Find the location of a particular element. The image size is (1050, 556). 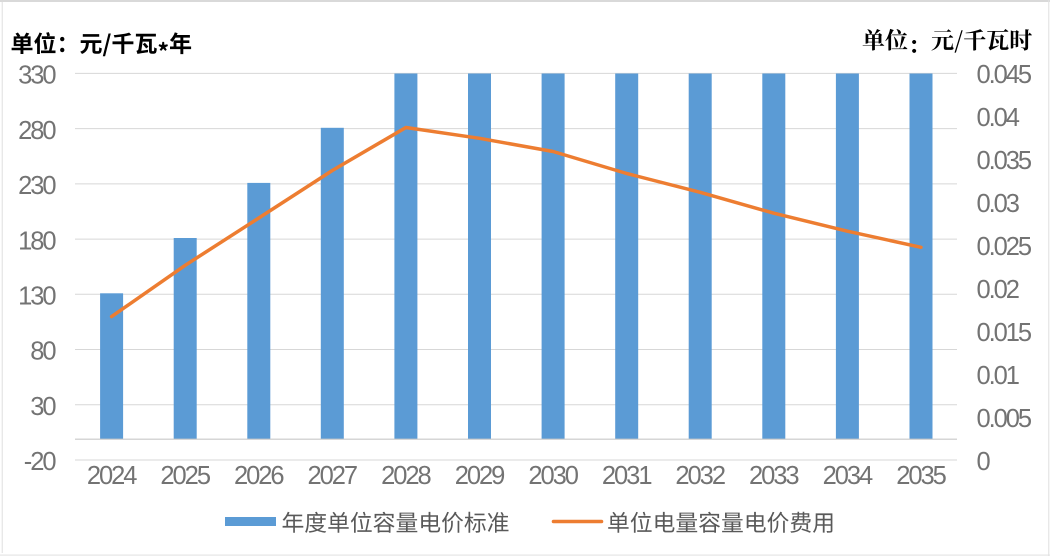

svg-text: 2033 is located at coordinates (774, 476).